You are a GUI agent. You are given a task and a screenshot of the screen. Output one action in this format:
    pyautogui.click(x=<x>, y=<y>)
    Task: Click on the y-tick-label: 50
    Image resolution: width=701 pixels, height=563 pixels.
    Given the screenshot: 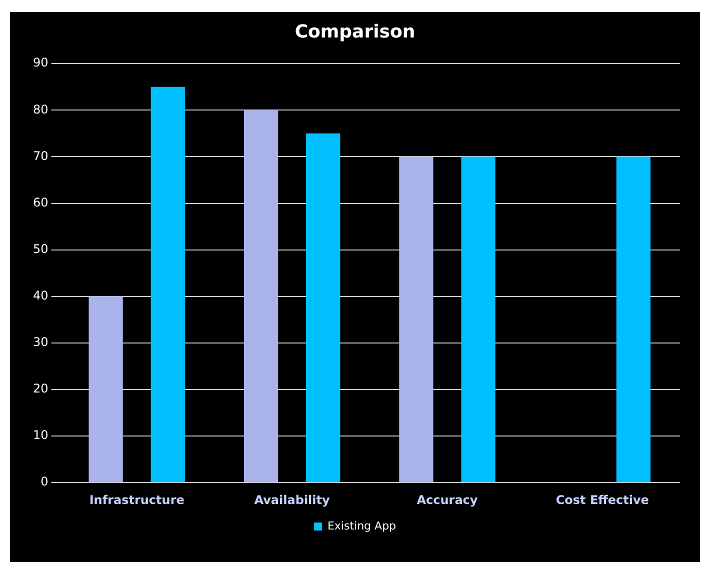 What is the action you would take?
    pyautogui.click(x=40, y=249)
    